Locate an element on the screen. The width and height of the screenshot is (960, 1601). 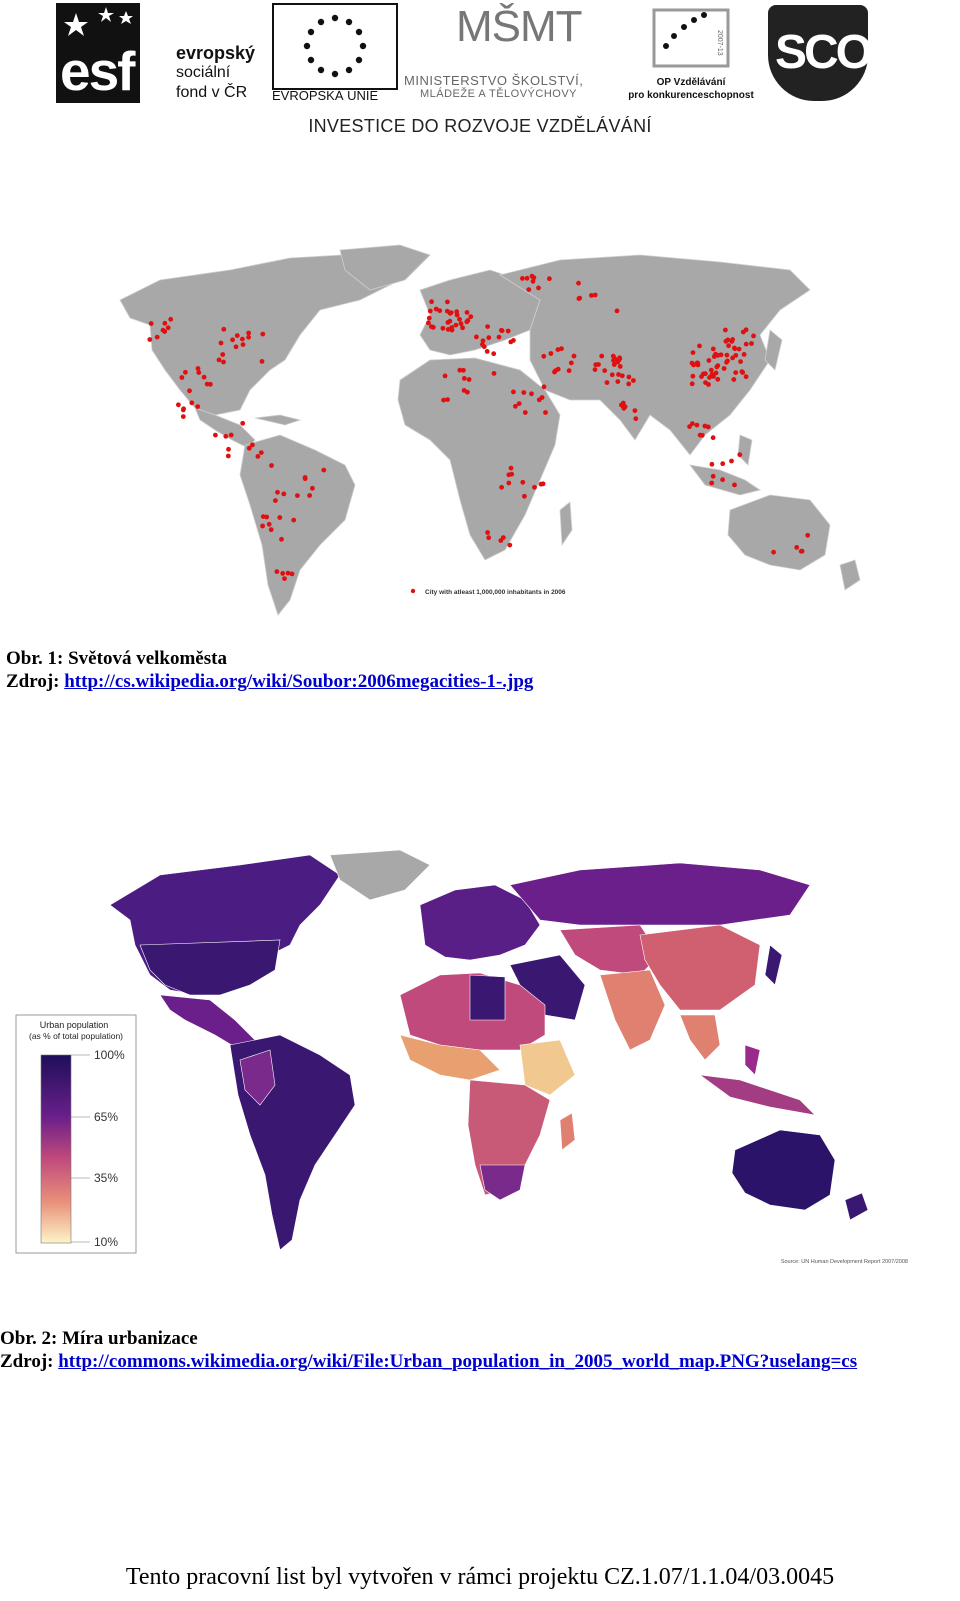
eu-stars-icon is located at coordinates (335, 46).